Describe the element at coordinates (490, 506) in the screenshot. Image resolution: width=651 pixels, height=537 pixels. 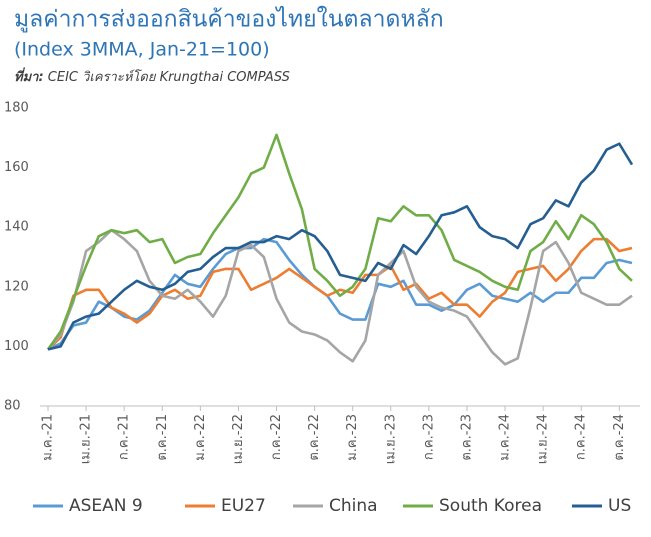
I see `legend-label: South Korea` at that location.